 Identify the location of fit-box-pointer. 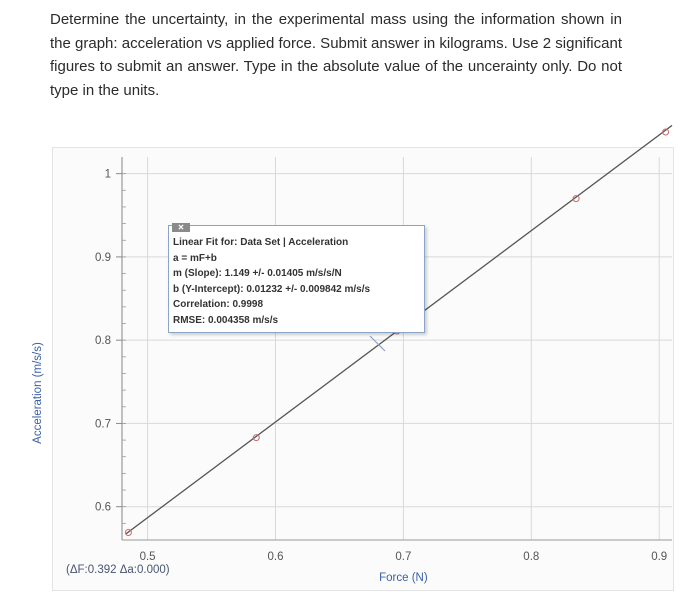
(377, 343).